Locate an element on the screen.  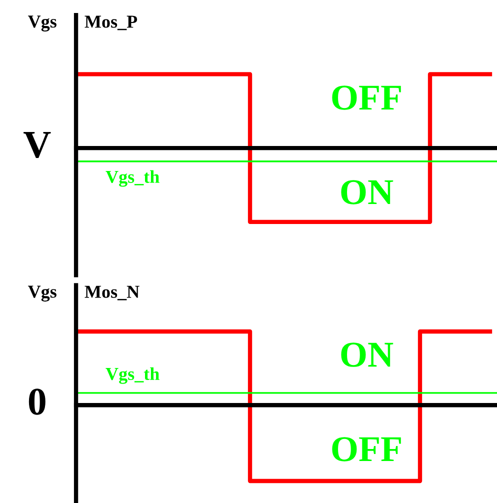
text: V is located at coordinates (37, 145).